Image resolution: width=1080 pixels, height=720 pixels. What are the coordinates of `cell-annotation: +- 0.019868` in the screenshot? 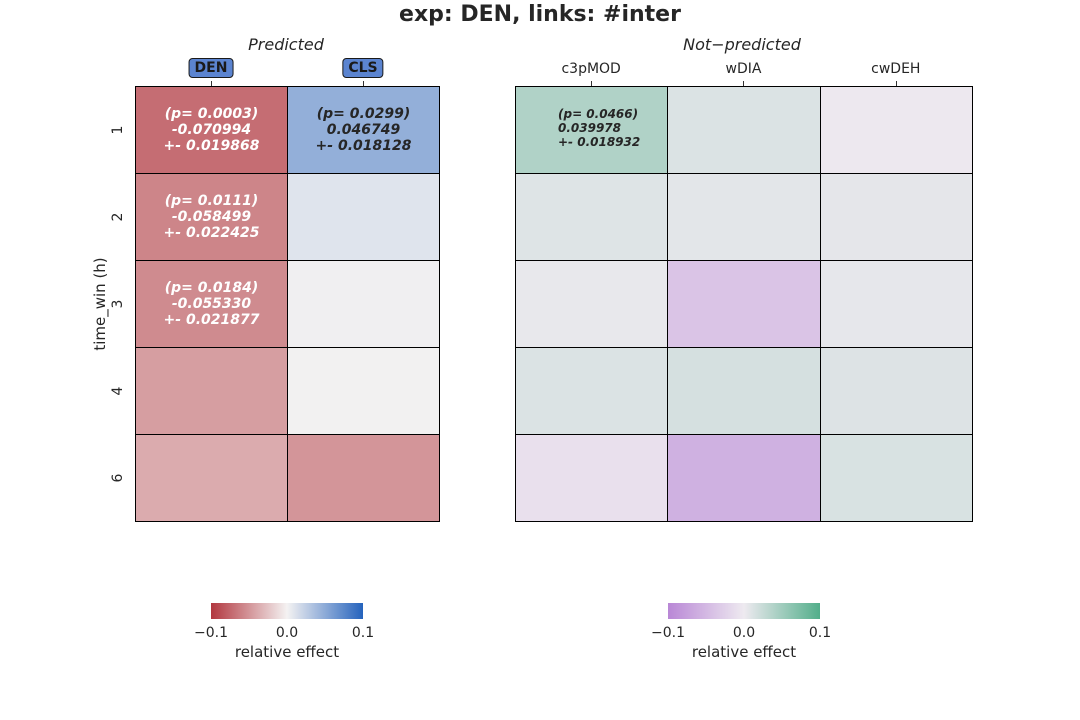 It's located at (211, 146).